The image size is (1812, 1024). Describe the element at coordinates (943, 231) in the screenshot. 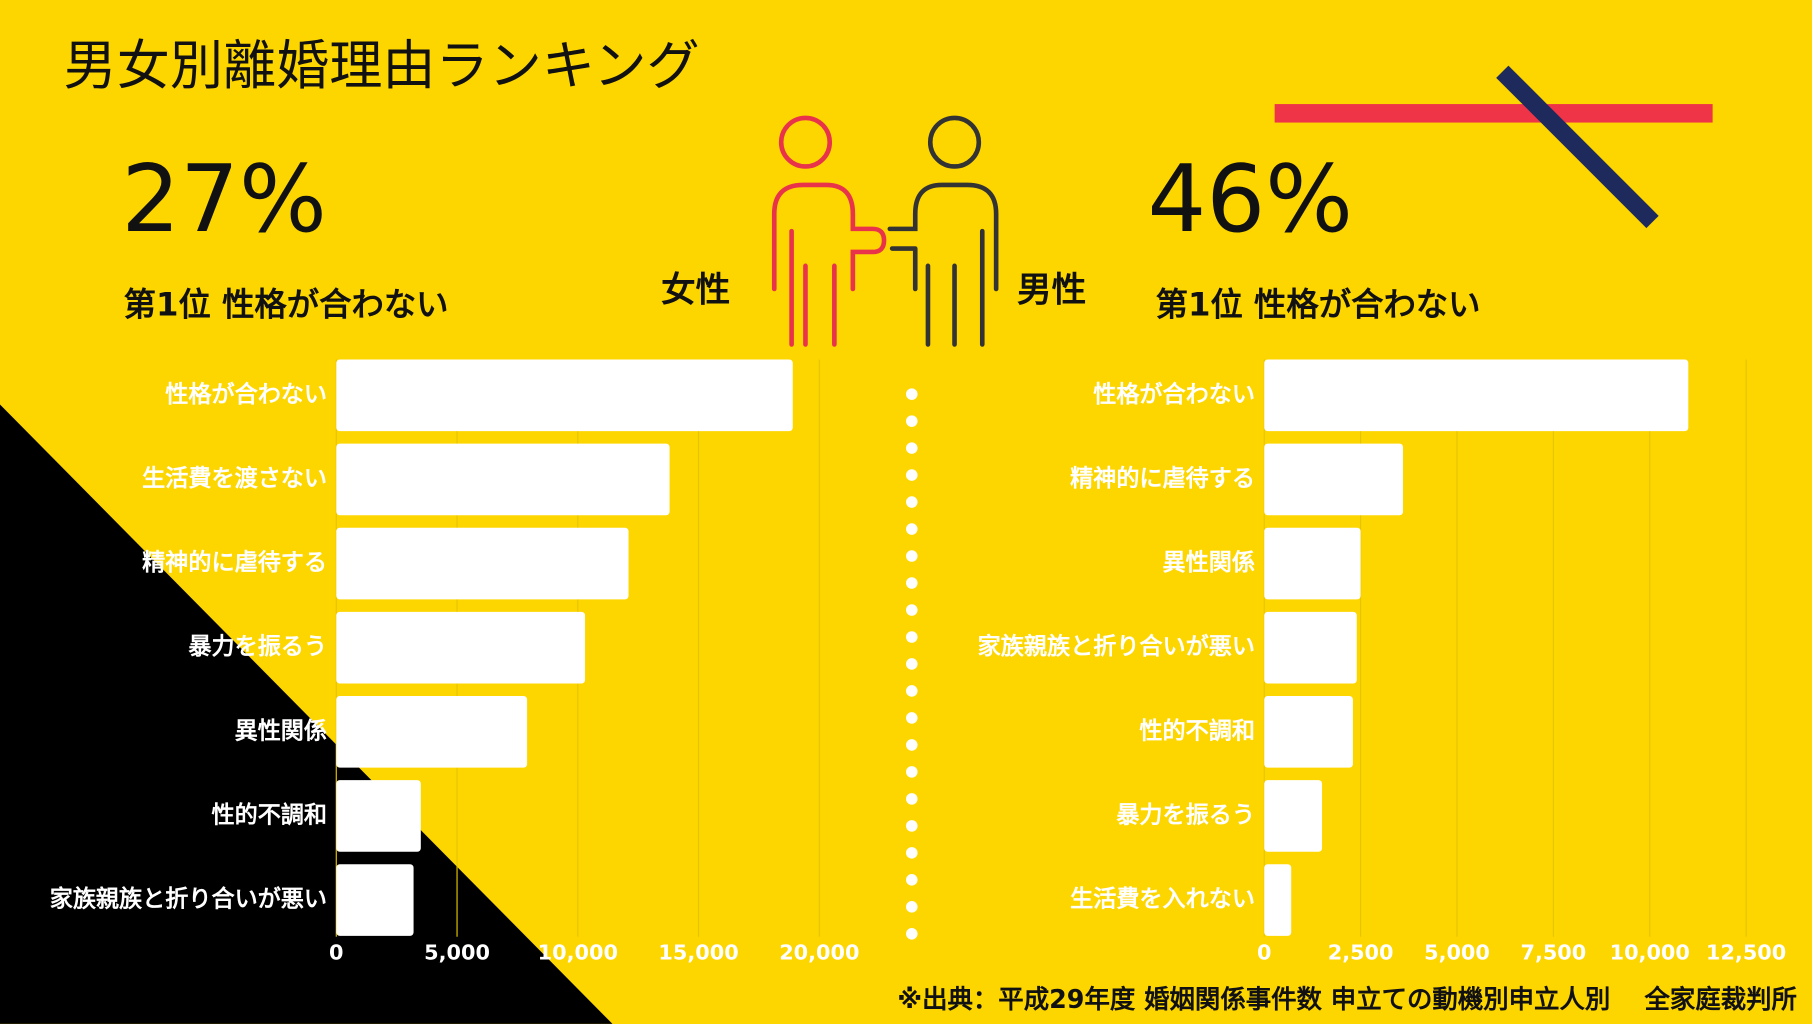

I see `man-icon` at that location.